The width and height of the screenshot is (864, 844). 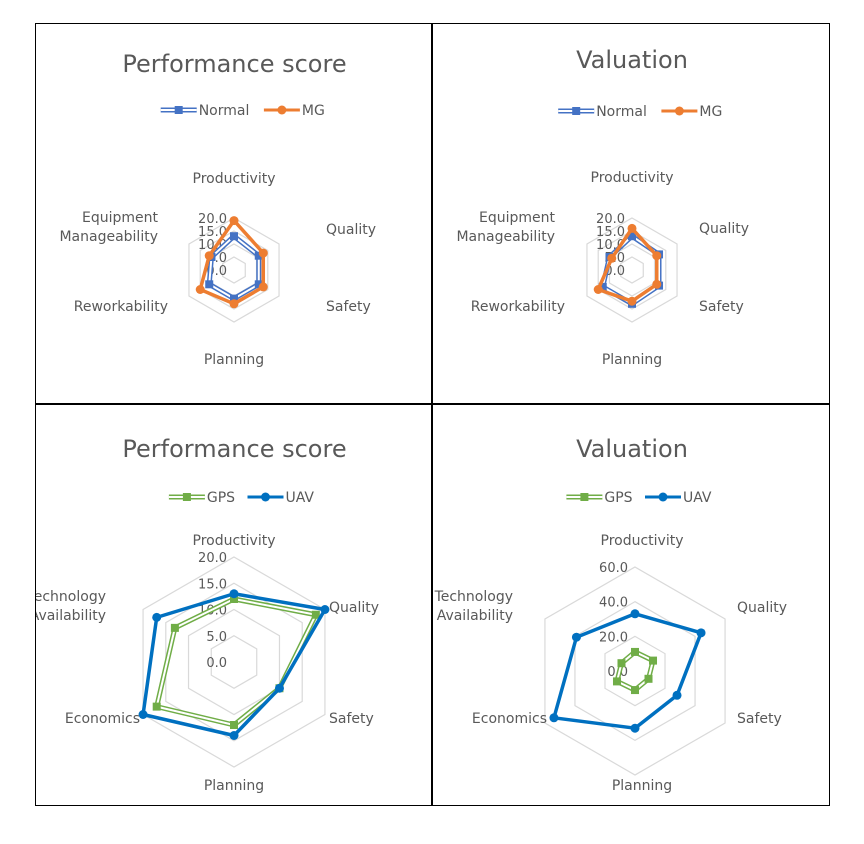 What do you see at coordinates (599, 498) in the screenshot?
I see `legend-item-gps: GPS` at bounding box center [599, 498].